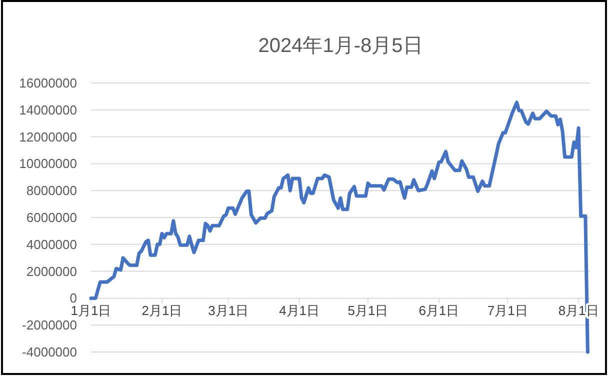 The width and height of the screenshot is (608, 376). What do you see at coordinates (48, 164) in the screenshot?
I see `y-tick-label: 10000000` at bounding box center [48, 164].